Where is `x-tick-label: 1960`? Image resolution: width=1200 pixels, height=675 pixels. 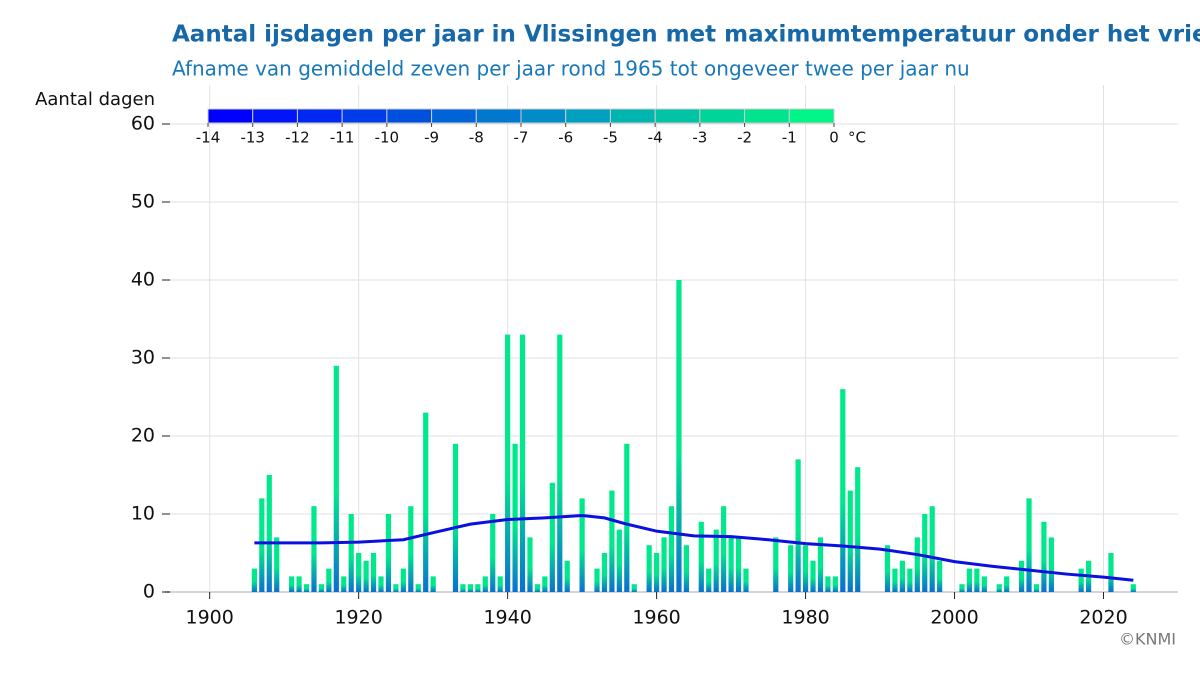
x-tick-label: 1960 is located at coordinates (656, 618).